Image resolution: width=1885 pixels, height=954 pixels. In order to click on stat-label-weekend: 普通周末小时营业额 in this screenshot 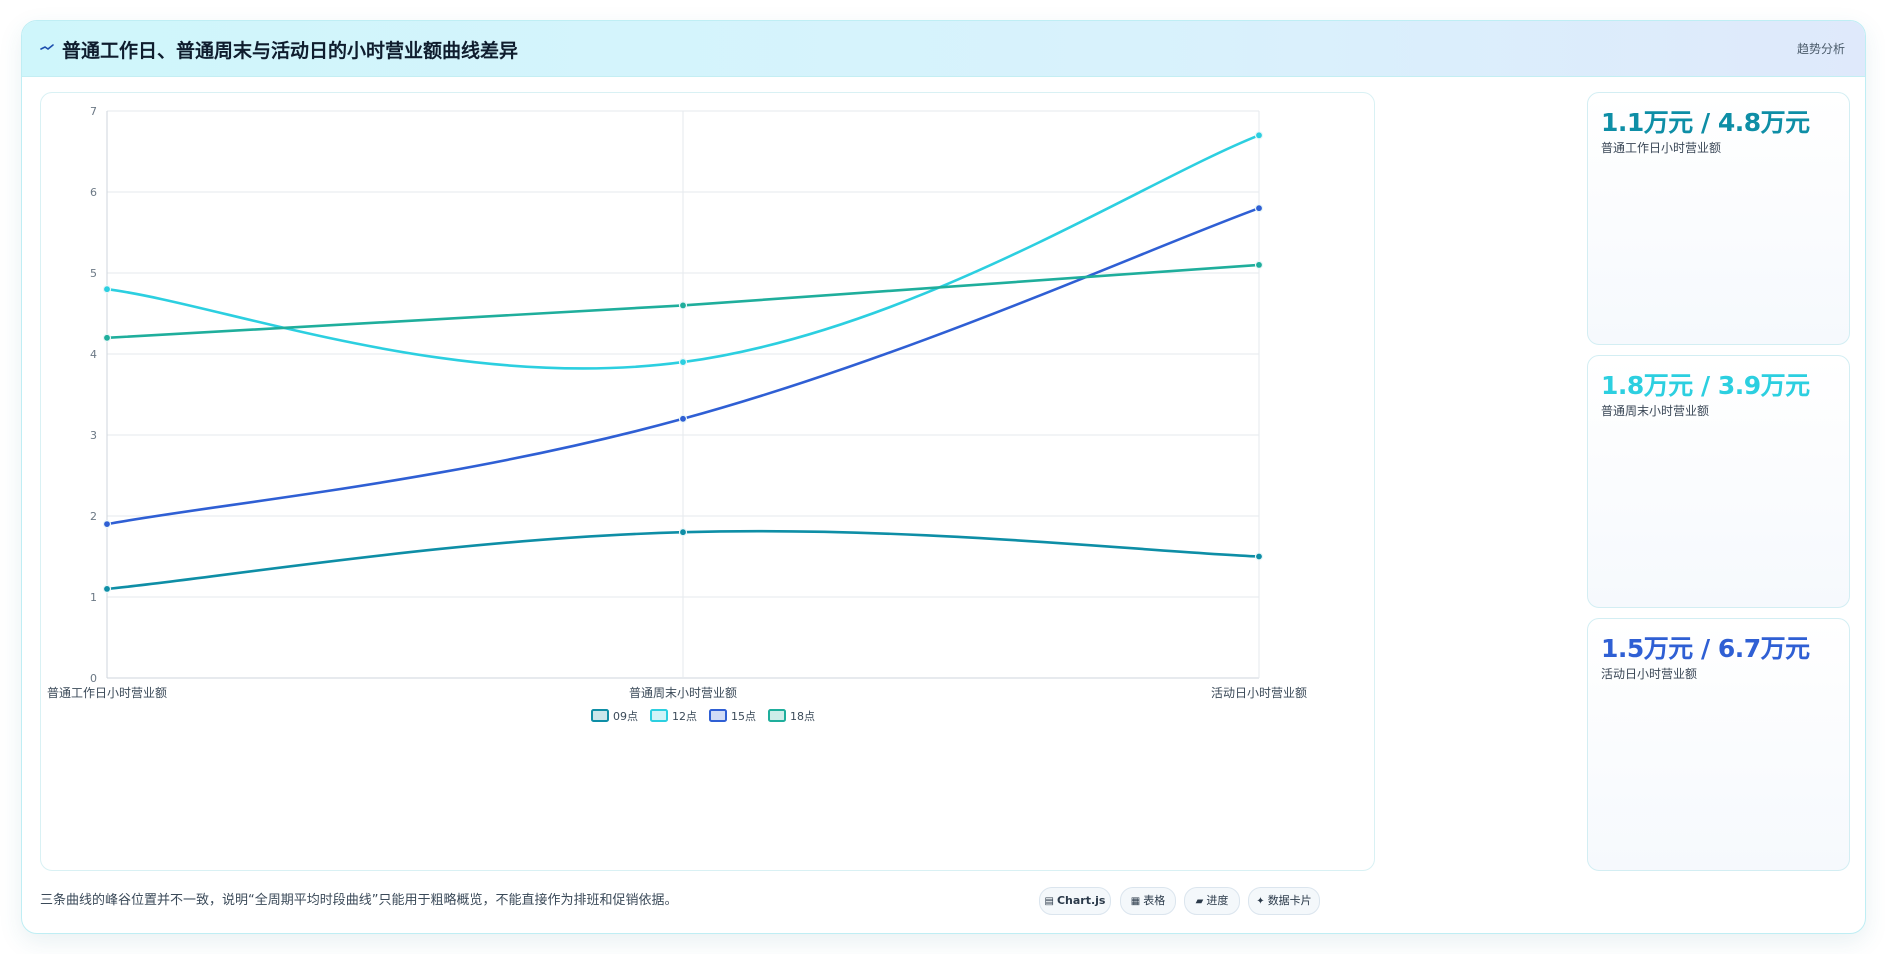, I will do `click(1655, 411)`.